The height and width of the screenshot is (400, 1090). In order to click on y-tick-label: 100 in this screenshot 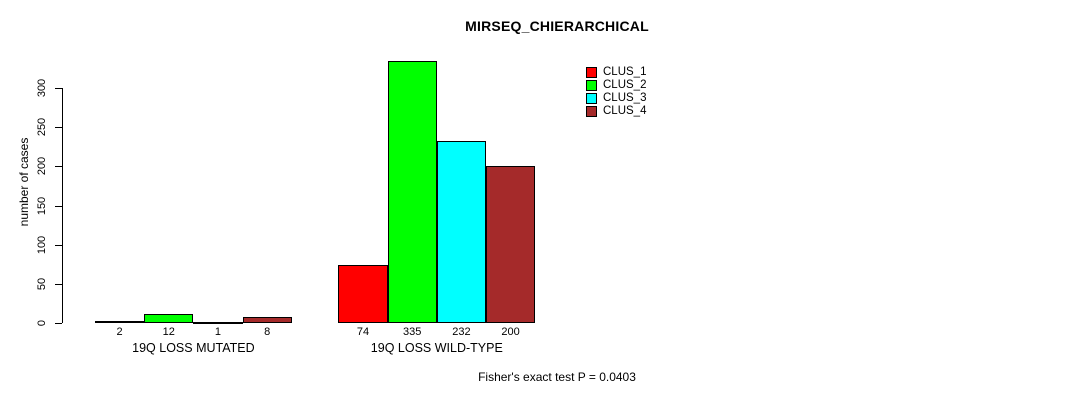, I will do `click(42, 244)`.